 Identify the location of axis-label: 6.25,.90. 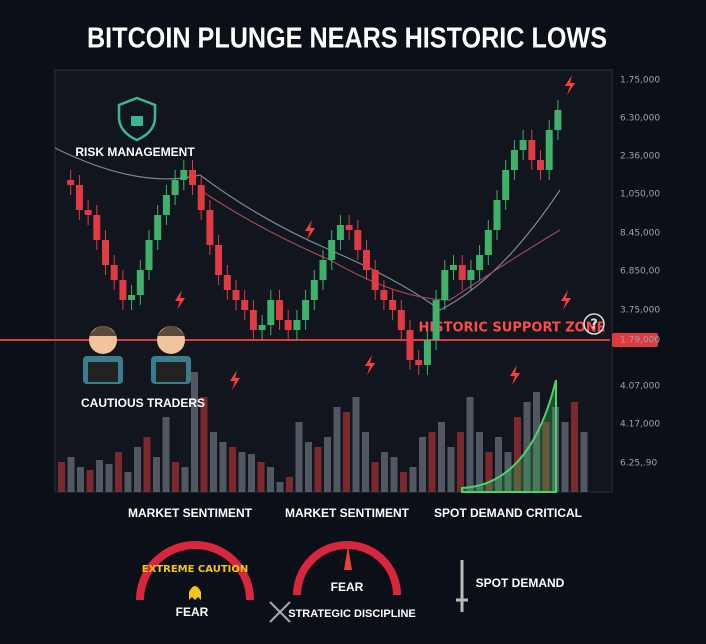
(638, 464).